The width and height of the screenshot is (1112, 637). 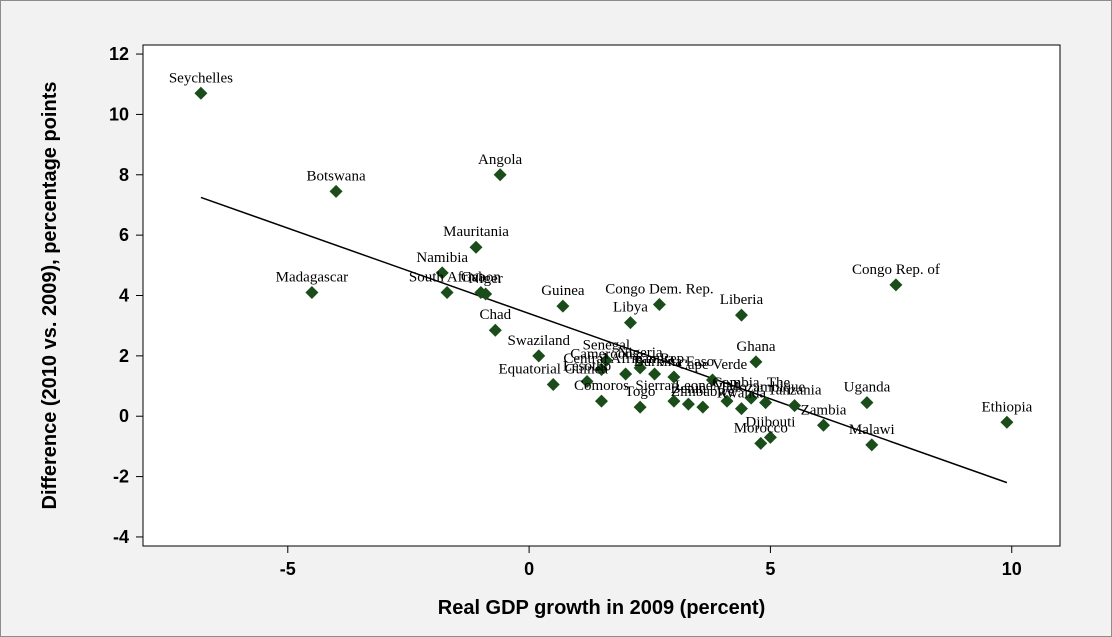 I want to click on data-point-label: Niger, so click(x=486, y=279).